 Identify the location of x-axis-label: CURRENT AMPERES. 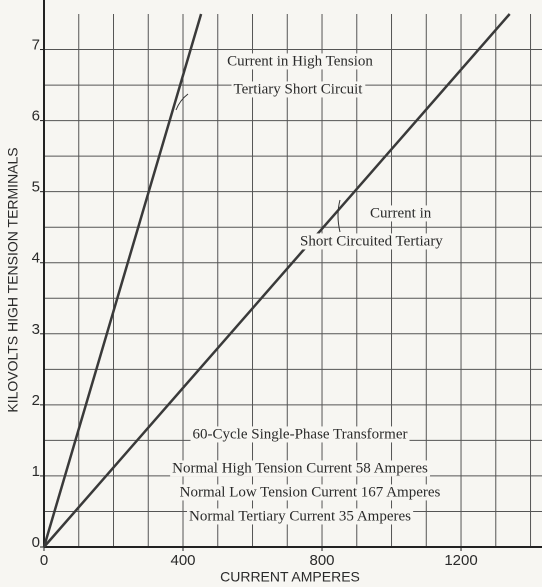
(290, 577).